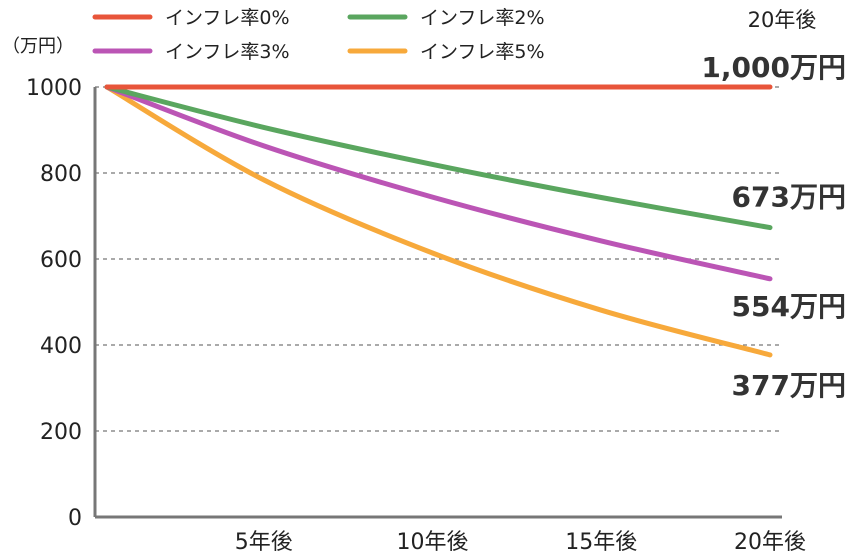 The height and width of the screenshot is (558, 850). Describe the element at coordinates (318, 35) in the screenshot. I see `legend: インフレ率0% インフレ率2% インフレ率3% インフレ率5%` at that location.